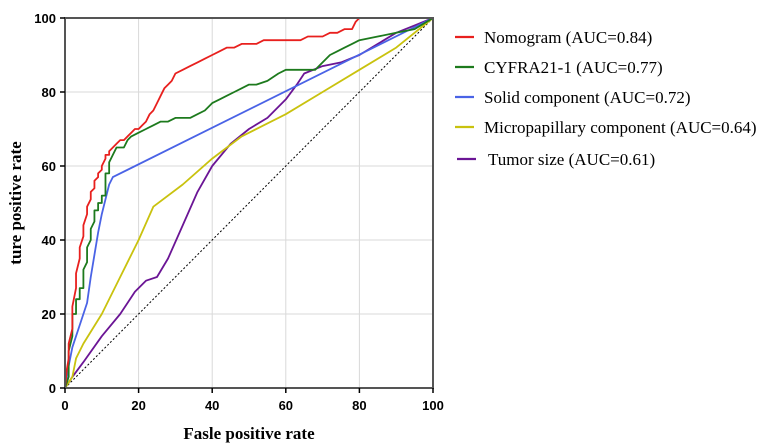  I want to click on legend-label-3: Micropapillary component (AUC=0.64), so click(620, 127).